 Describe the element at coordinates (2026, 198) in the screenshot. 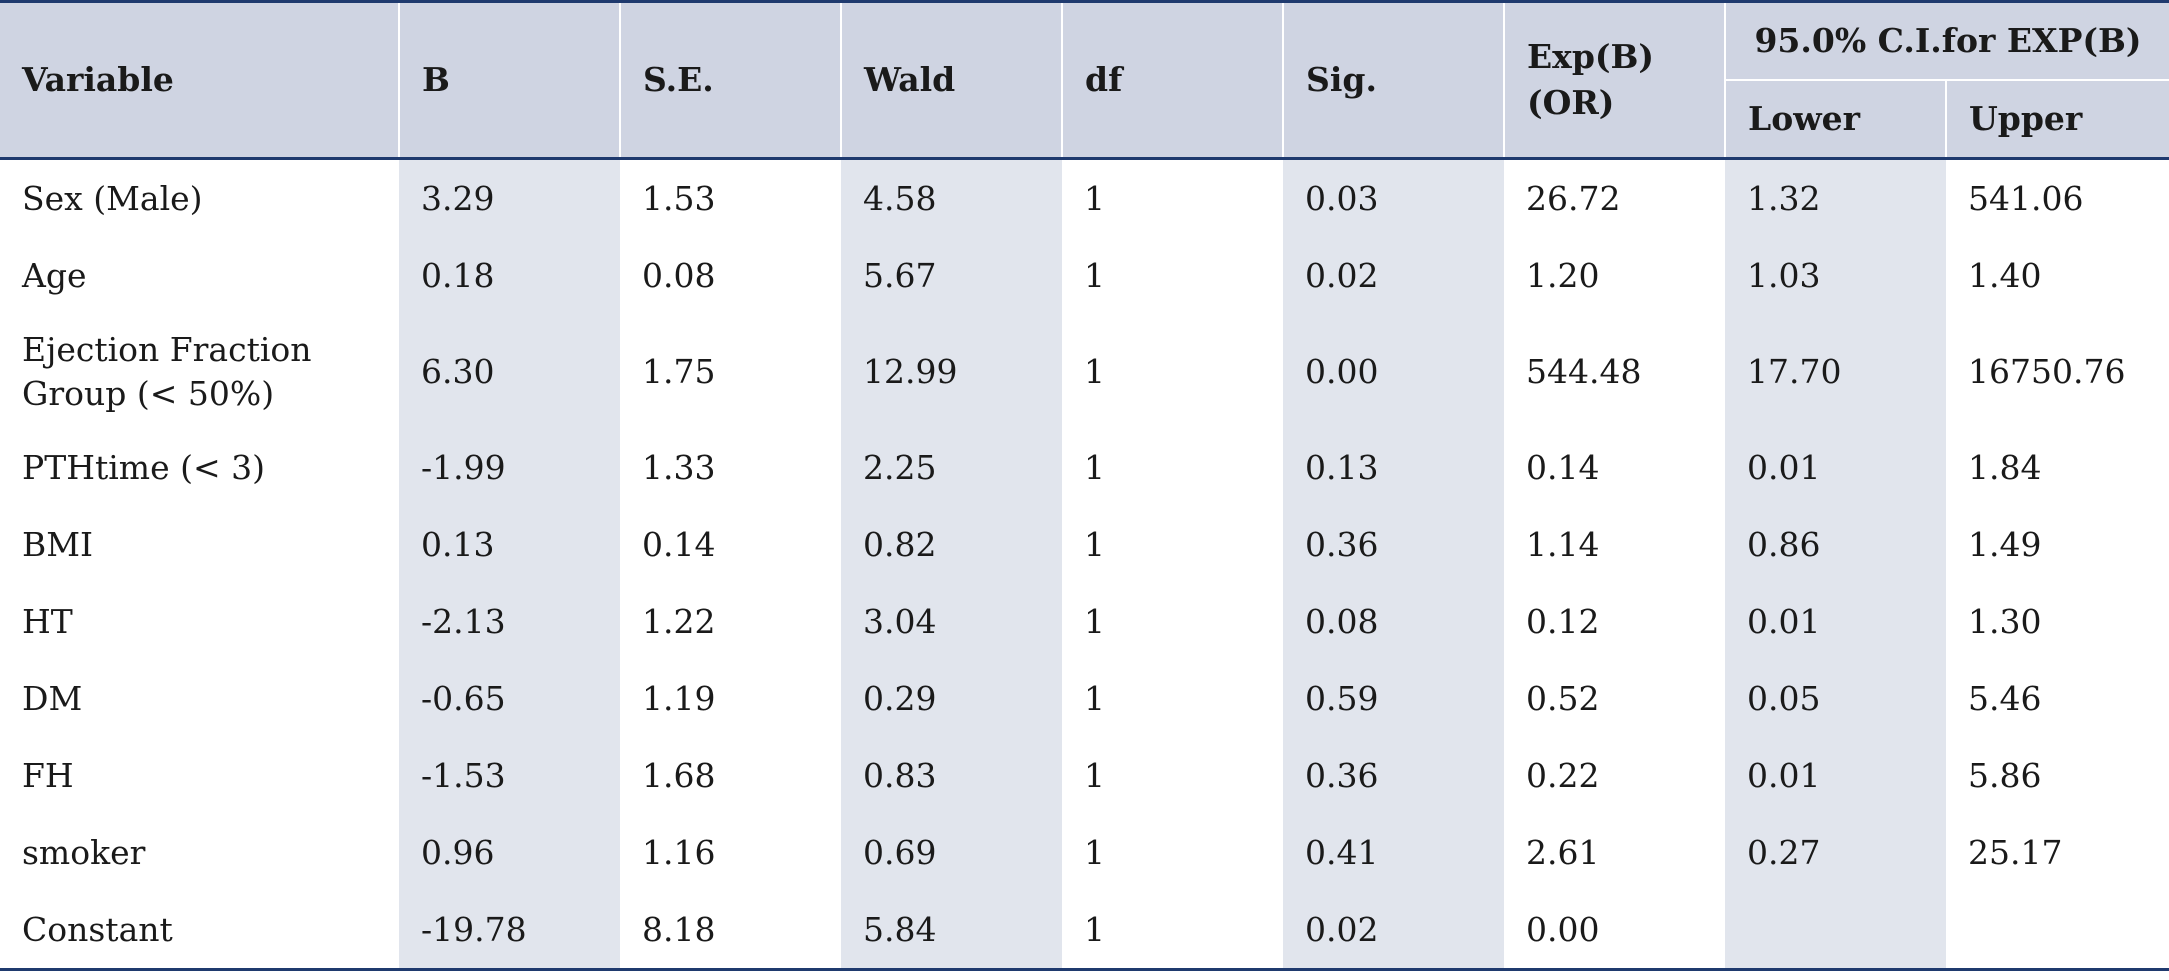

I see `cell-upper: 541.06` at that location.